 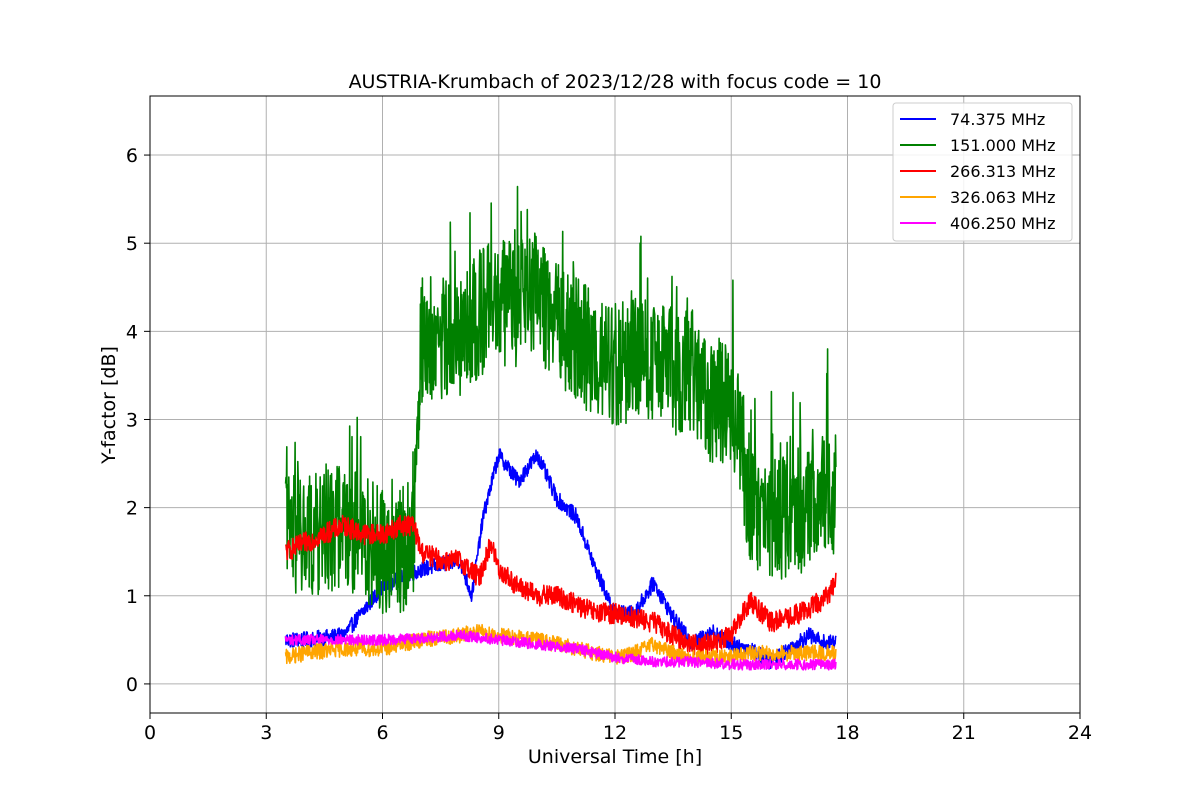 I want to click on y-tick-label: 1, so click(x=132, y=597).